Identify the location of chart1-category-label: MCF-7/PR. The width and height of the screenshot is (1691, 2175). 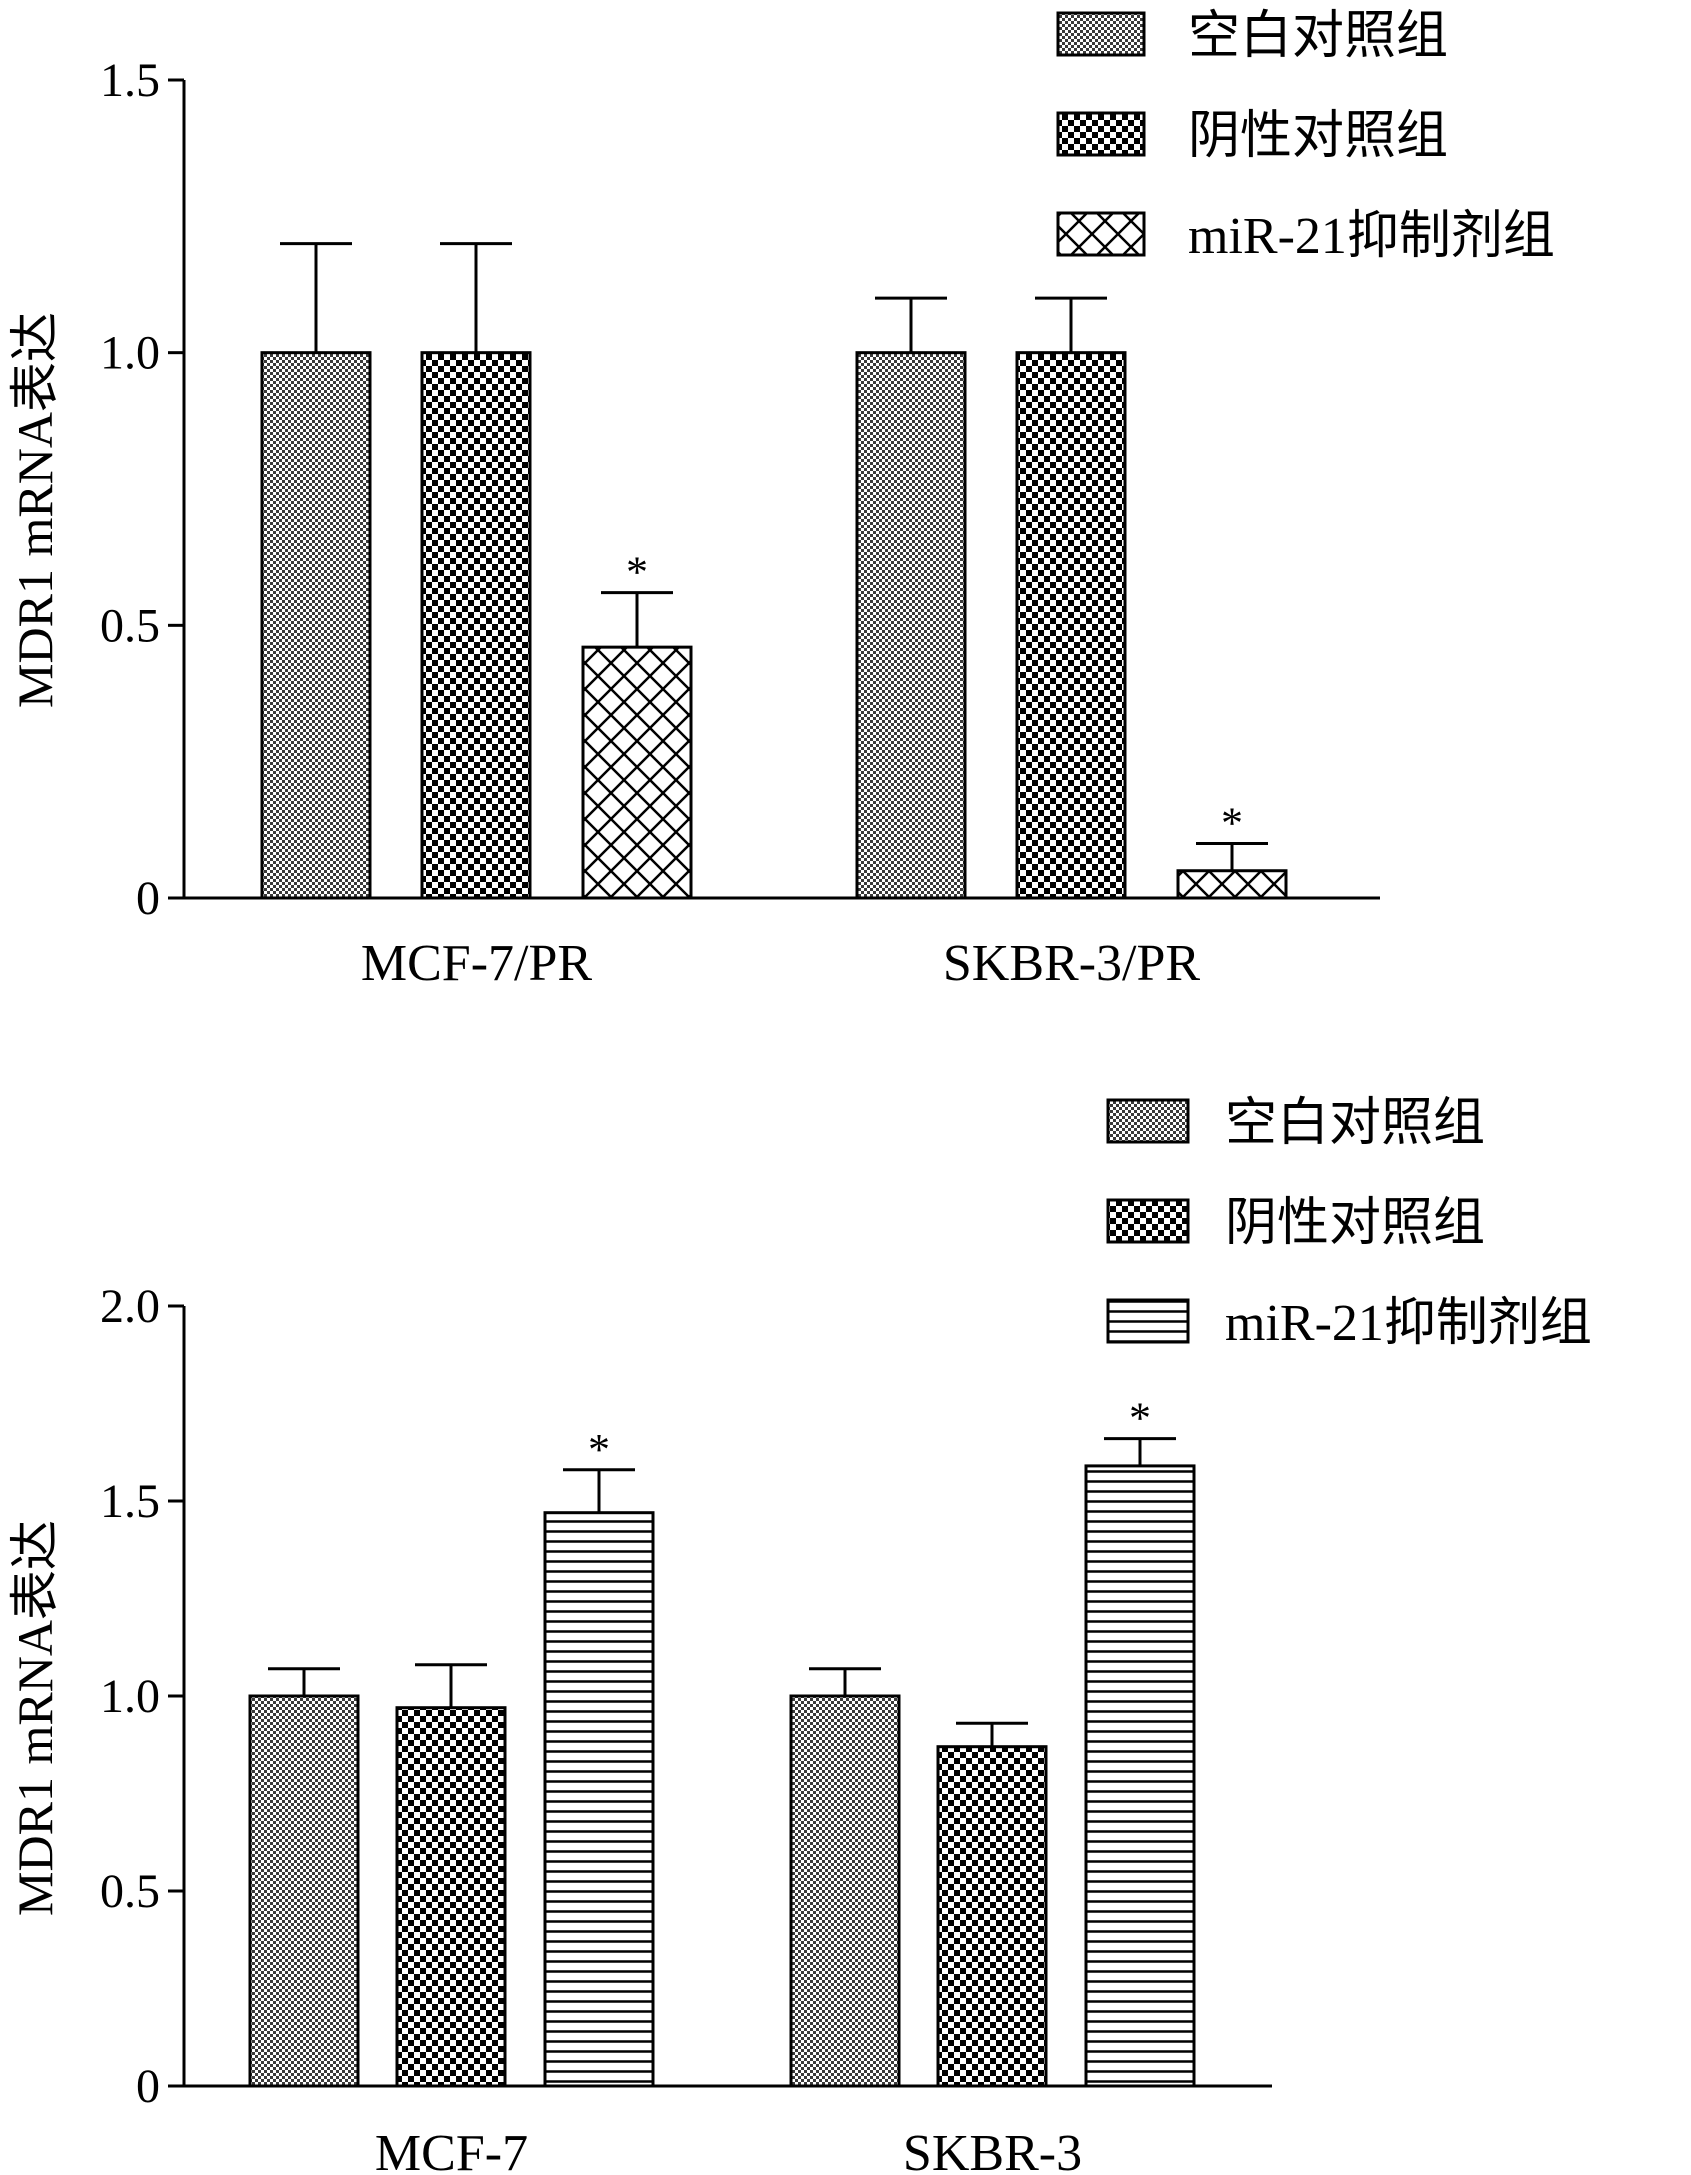
(477, 963).